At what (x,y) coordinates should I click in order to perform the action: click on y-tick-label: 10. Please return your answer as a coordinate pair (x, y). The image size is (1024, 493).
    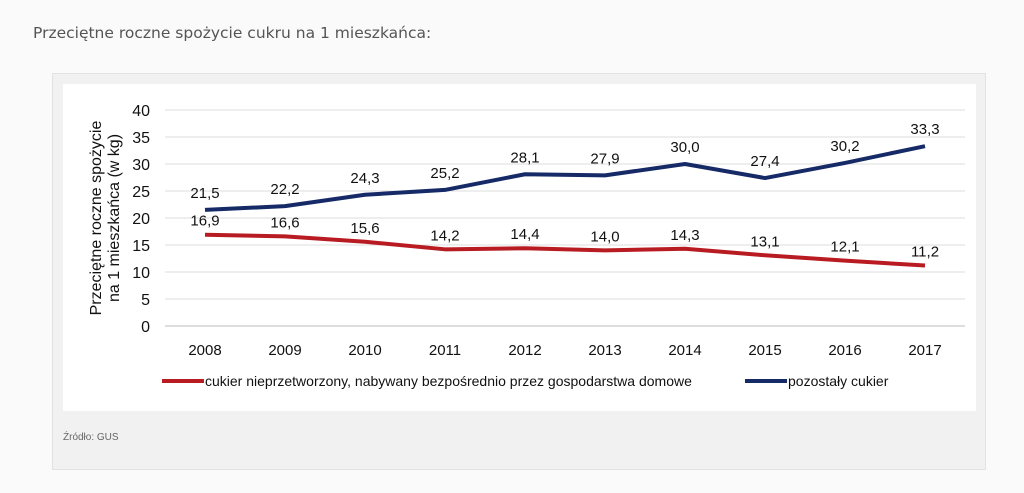
    Looking at the image, I should click on (141, 273).